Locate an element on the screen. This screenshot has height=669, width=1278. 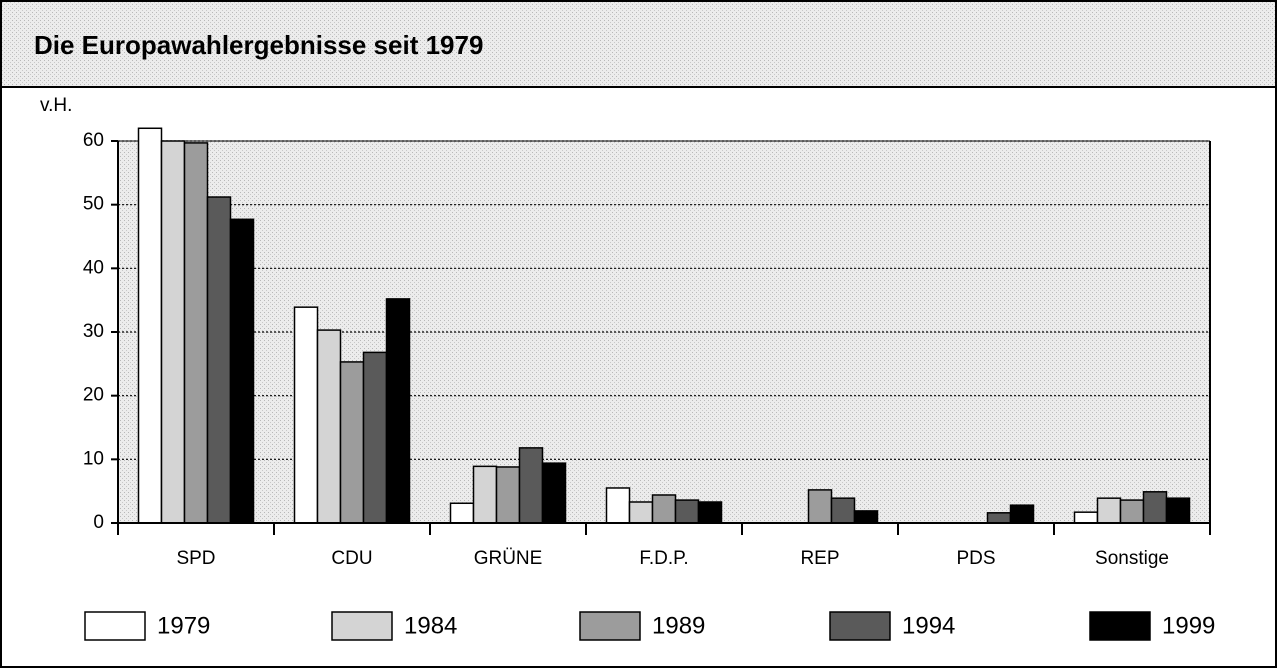
x-tick-label: F.D.P. is located at coordinates (663, 558).